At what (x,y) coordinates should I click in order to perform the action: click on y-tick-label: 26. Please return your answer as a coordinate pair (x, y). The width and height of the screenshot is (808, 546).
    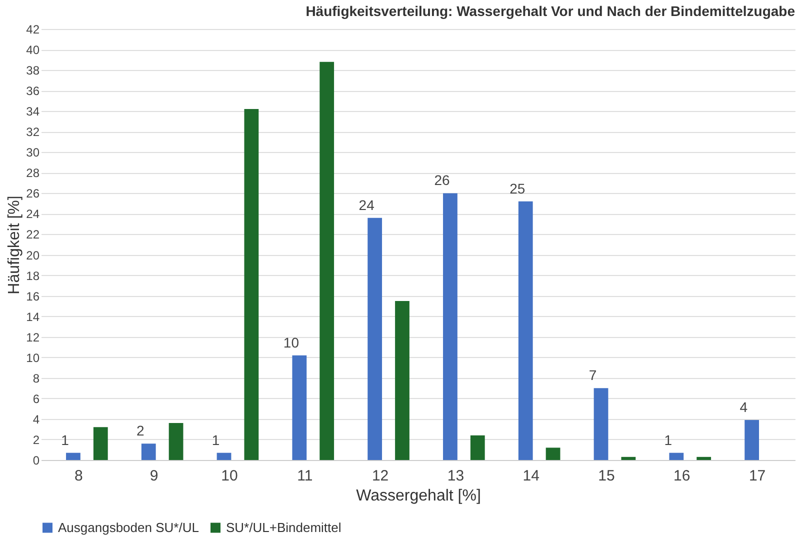
    Looking at the image, I should click on (33, 193).